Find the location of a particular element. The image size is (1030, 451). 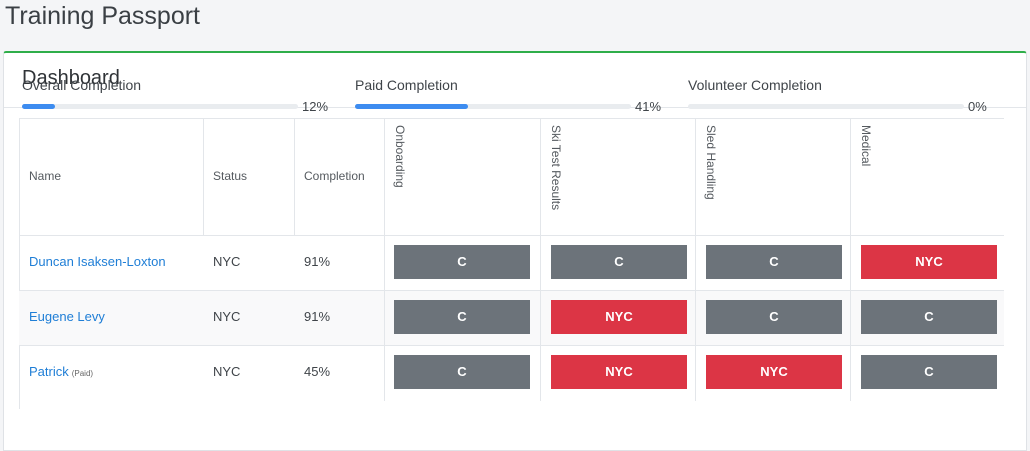

progress-value: 41% is located at coordinates (648, 106).